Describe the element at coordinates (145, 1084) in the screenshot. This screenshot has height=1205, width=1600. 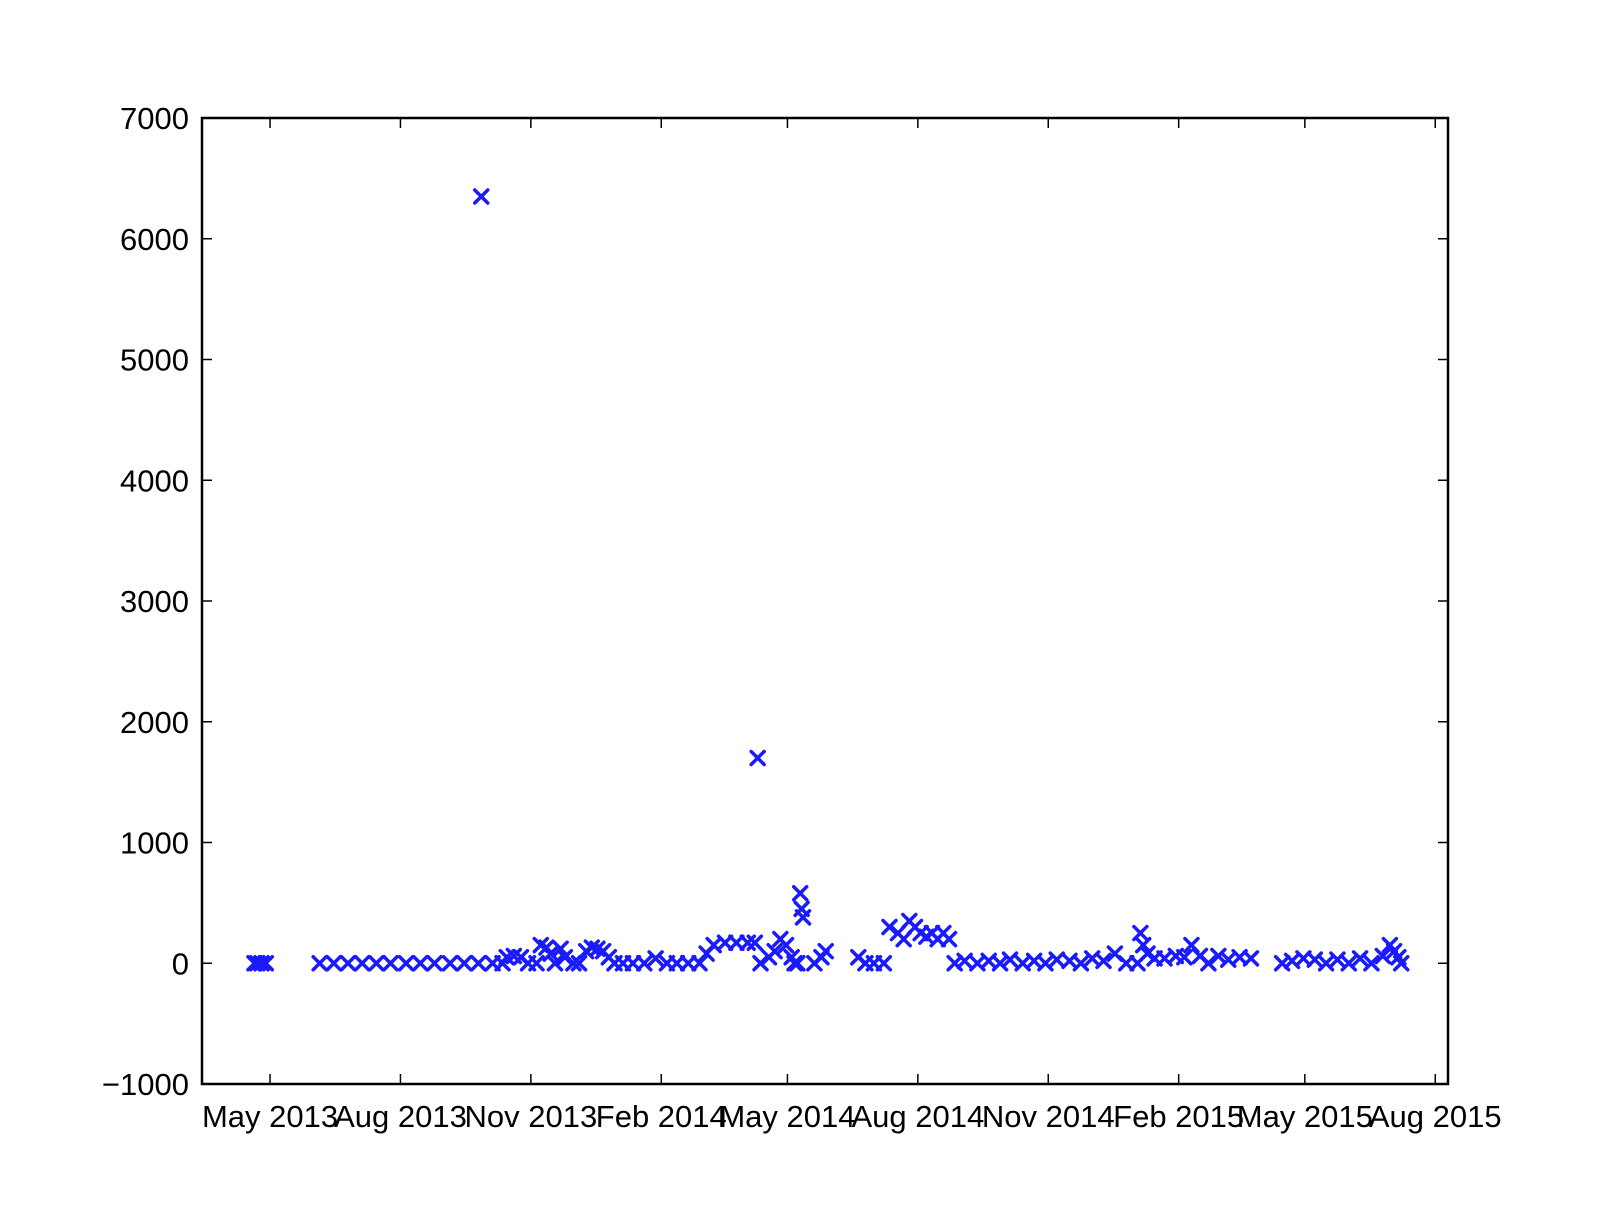
I see `y-tick-label: −1000` at that location.